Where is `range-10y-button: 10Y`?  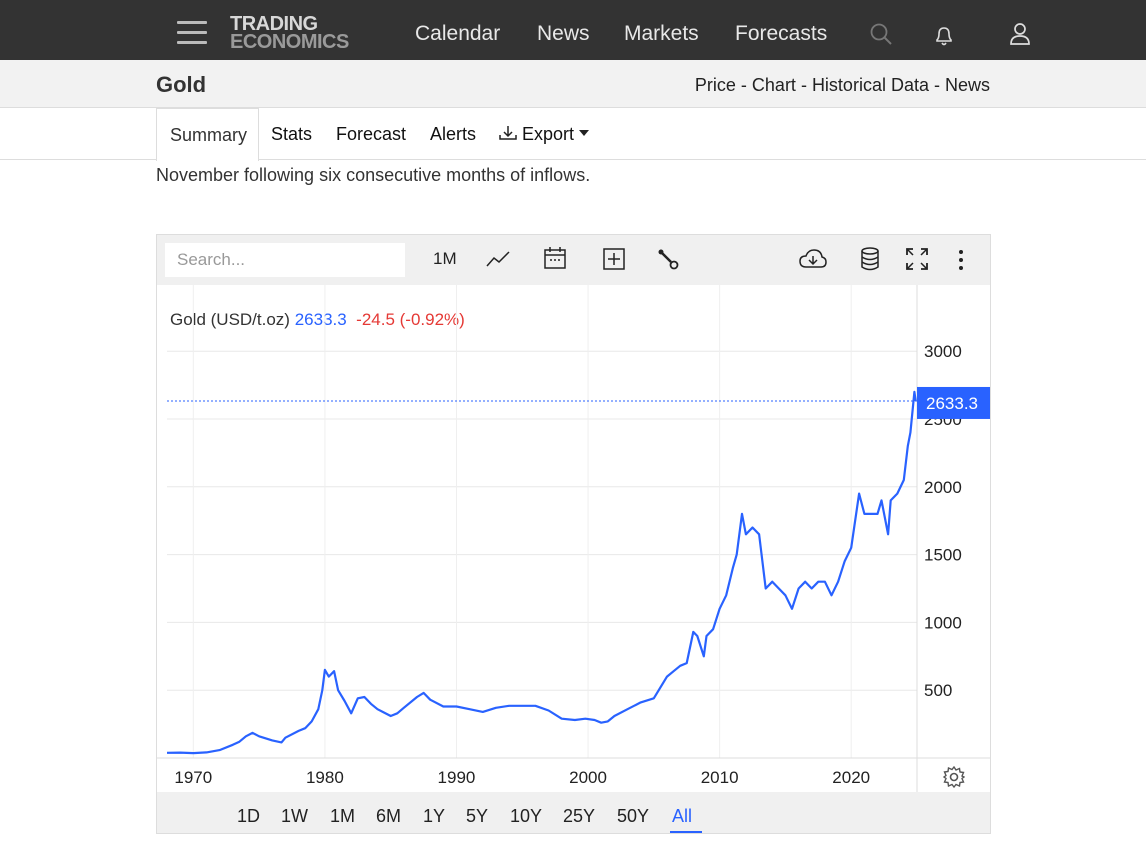
range-10y-button: 10Y is located at coordinates (526, 816).